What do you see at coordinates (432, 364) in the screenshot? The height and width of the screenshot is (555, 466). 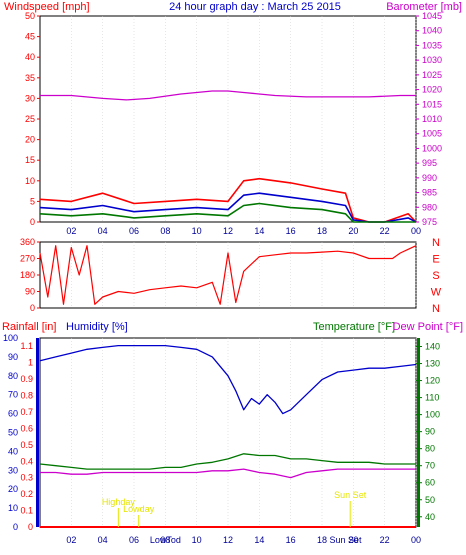 I see `temperature-tick-label: 130` at bounding box center [432, 364].